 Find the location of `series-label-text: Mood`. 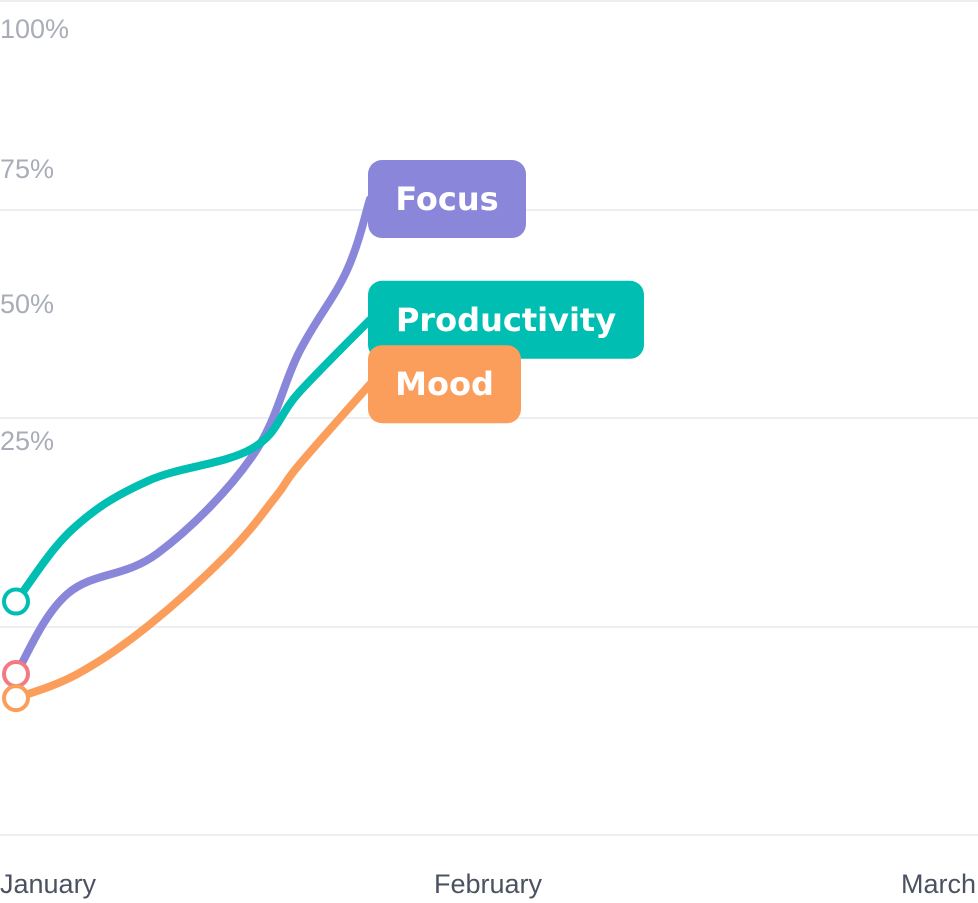

series-label-text: Mood is located at coordinates (444, 384).